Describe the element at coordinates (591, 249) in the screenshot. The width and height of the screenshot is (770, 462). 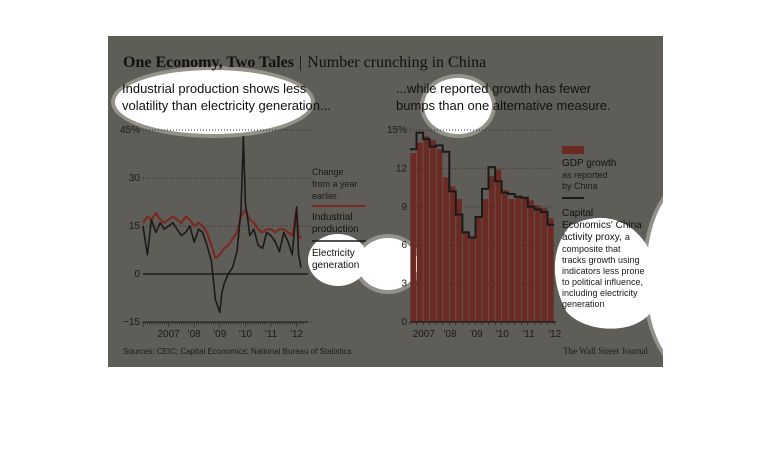
I see `legend-proxy-desc-line1: composite that` at that location.